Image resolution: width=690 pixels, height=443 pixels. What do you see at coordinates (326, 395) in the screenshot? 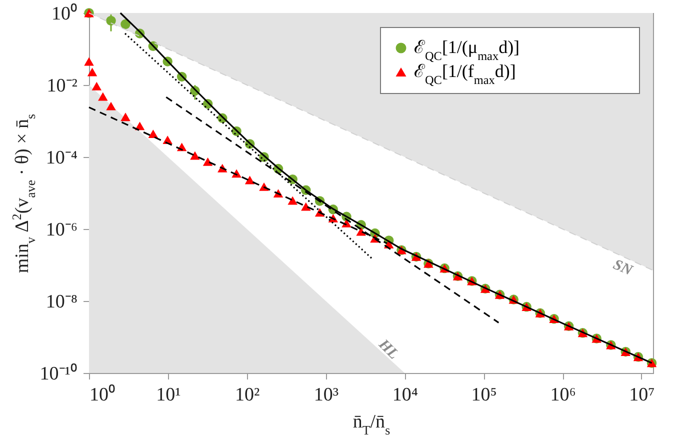
I see `x-tick-label: 10³` at bounding box center [326, 395].